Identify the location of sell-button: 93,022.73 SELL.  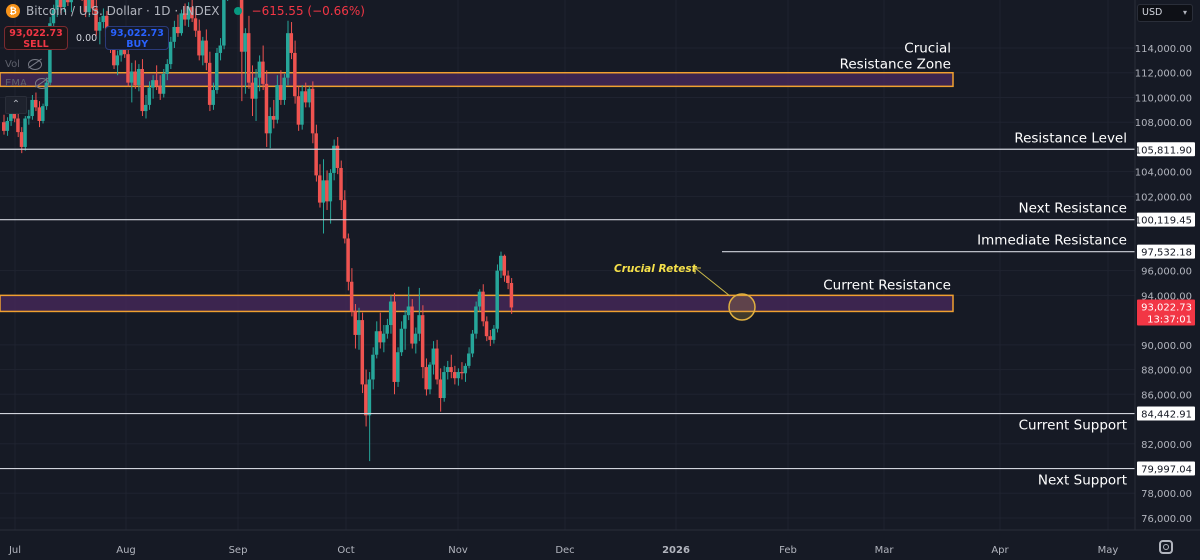
(36, 38).